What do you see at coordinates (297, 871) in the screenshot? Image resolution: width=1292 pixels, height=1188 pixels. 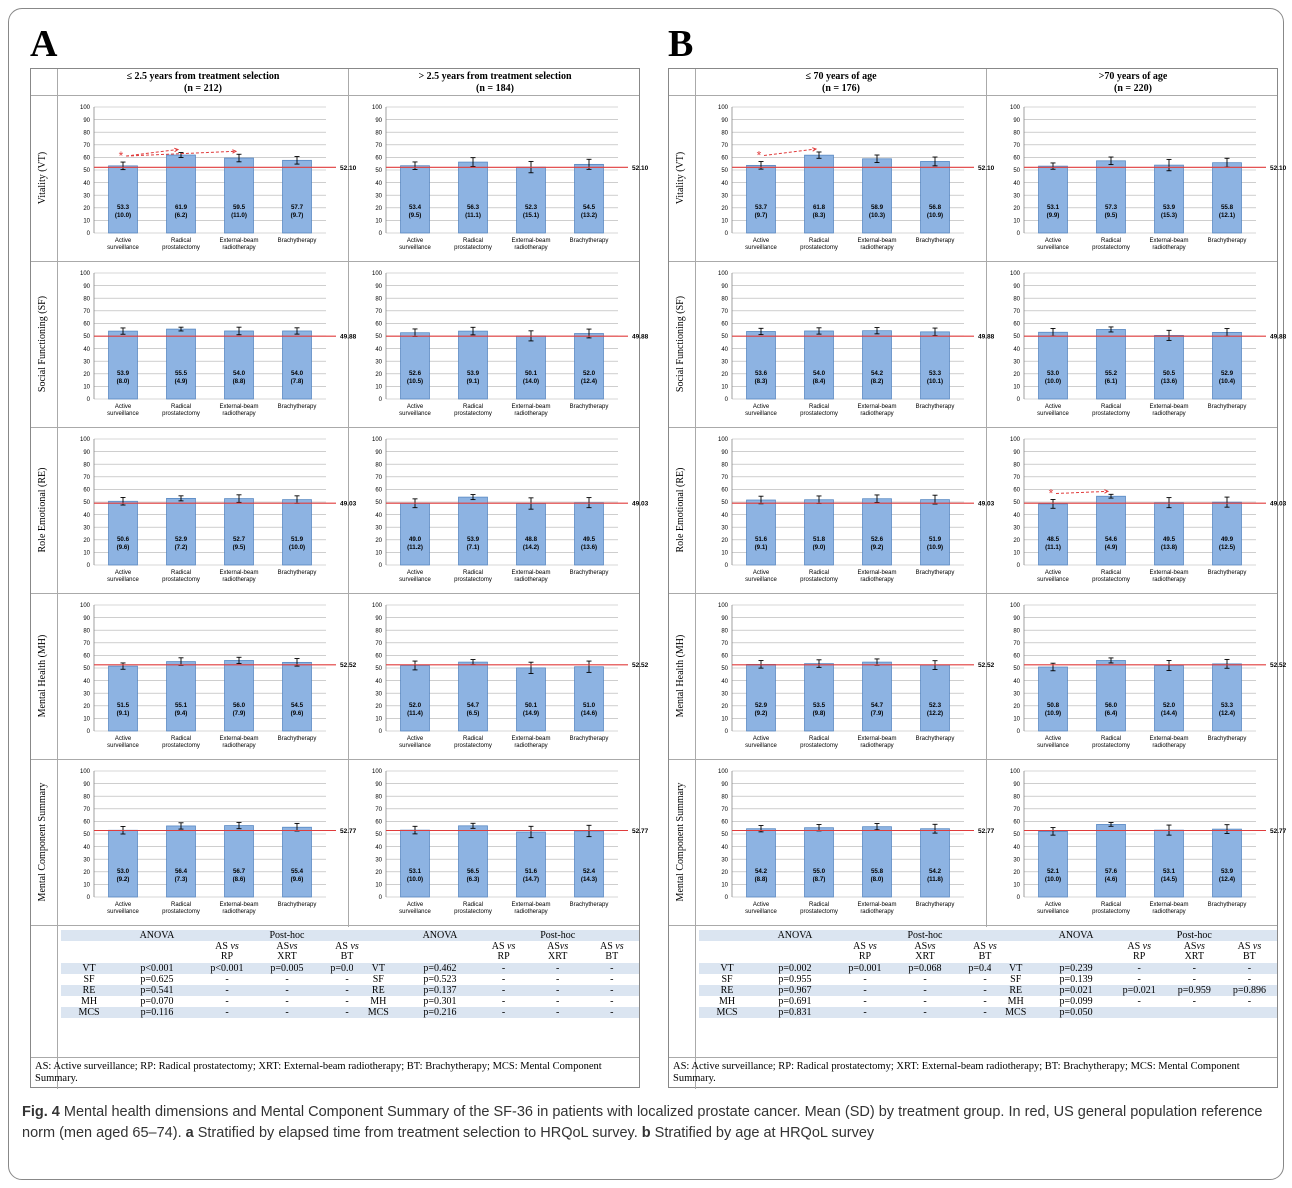 I see `bar-mean-label: 55.4` at bounding box center [297, 871].